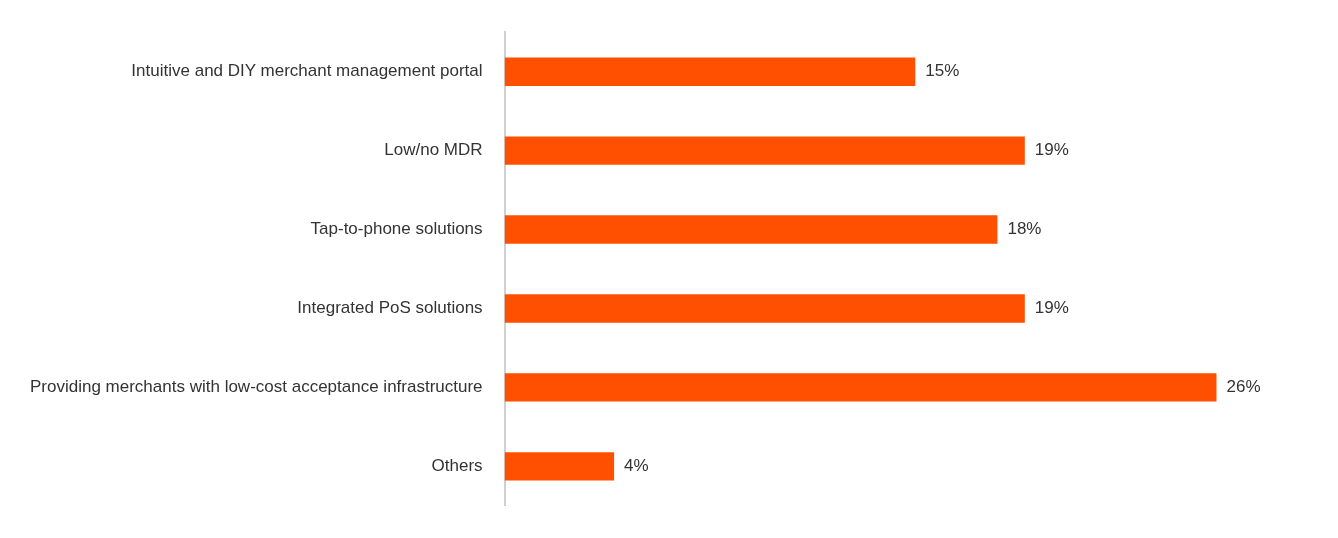 The image size is (1338, 538). Describe the element at coordinates (307, 71) in the screenshot. I see `y-tick-label: Intuitive and DIY merchant management portal` at that location.